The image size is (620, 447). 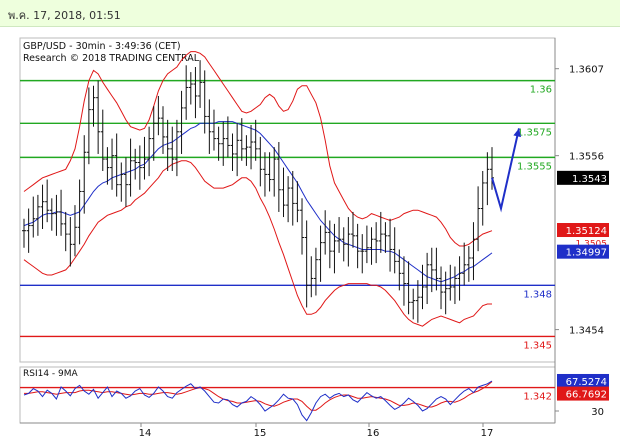 What do you see at coordinates (258, 401) in the screenshot?
I see `rsi-group` at bounding box center [258, 401].